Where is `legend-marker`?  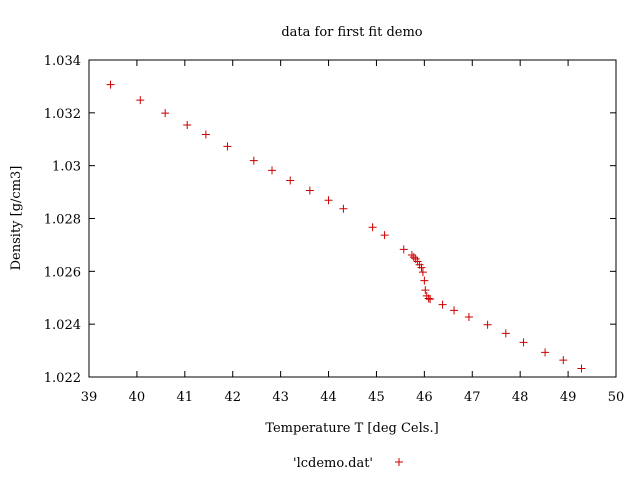
legend-marker is located at coordinates (399, 462).